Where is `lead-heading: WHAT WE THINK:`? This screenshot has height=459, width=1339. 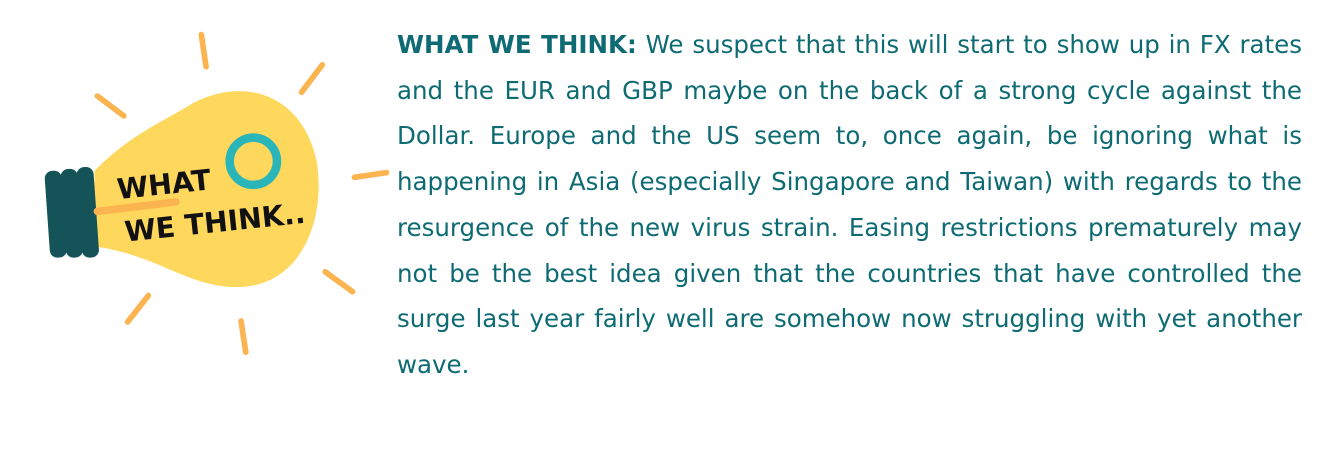
lead-heading: WHAT WE THINK: is located at coordinates (517, 44).